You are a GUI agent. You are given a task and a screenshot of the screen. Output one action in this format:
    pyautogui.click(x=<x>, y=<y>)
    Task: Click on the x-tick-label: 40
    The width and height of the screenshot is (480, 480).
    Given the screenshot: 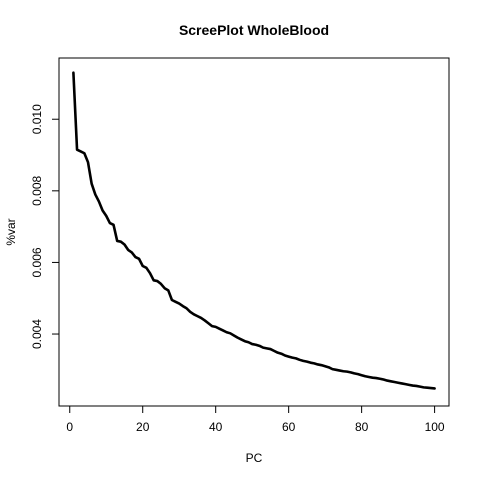 What is the action you would take?
    pyautogui.click(x=216, y=427)
    